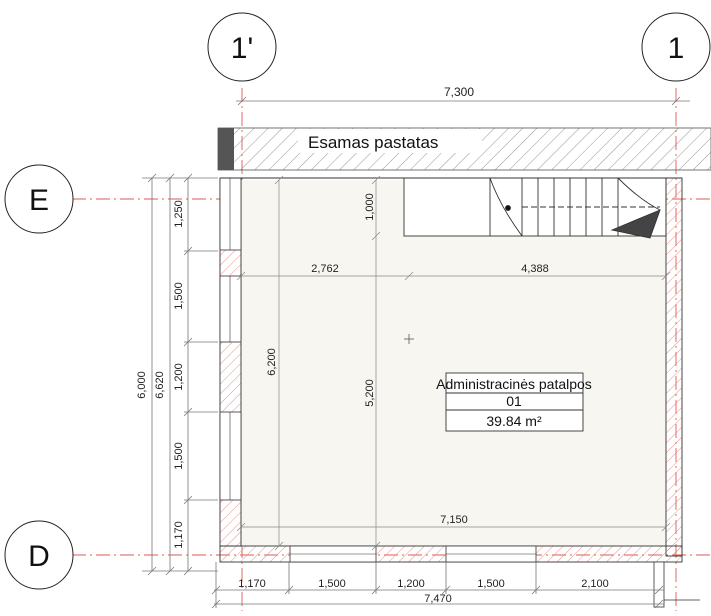 This screenshot has height=616, width=711. I want to click on room-number: 01, so click(514, 401).